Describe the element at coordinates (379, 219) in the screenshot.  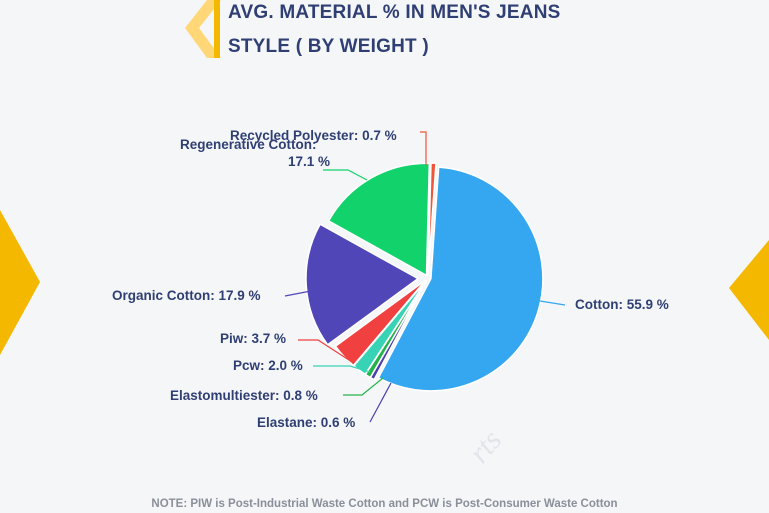
I see `pie-slice-regenerative-cotton` at that location.